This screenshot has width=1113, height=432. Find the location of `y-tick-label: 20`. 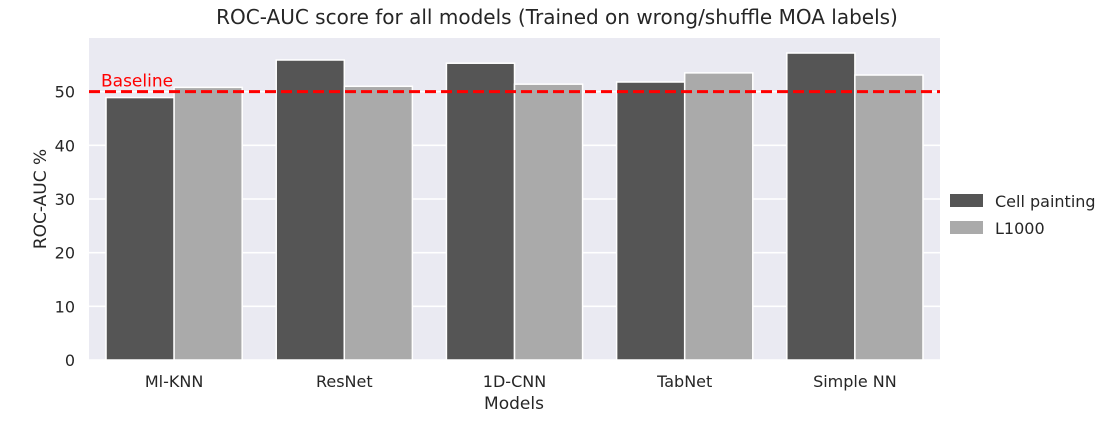

y-tick-label: 20 is located at coordinates (65, 253).